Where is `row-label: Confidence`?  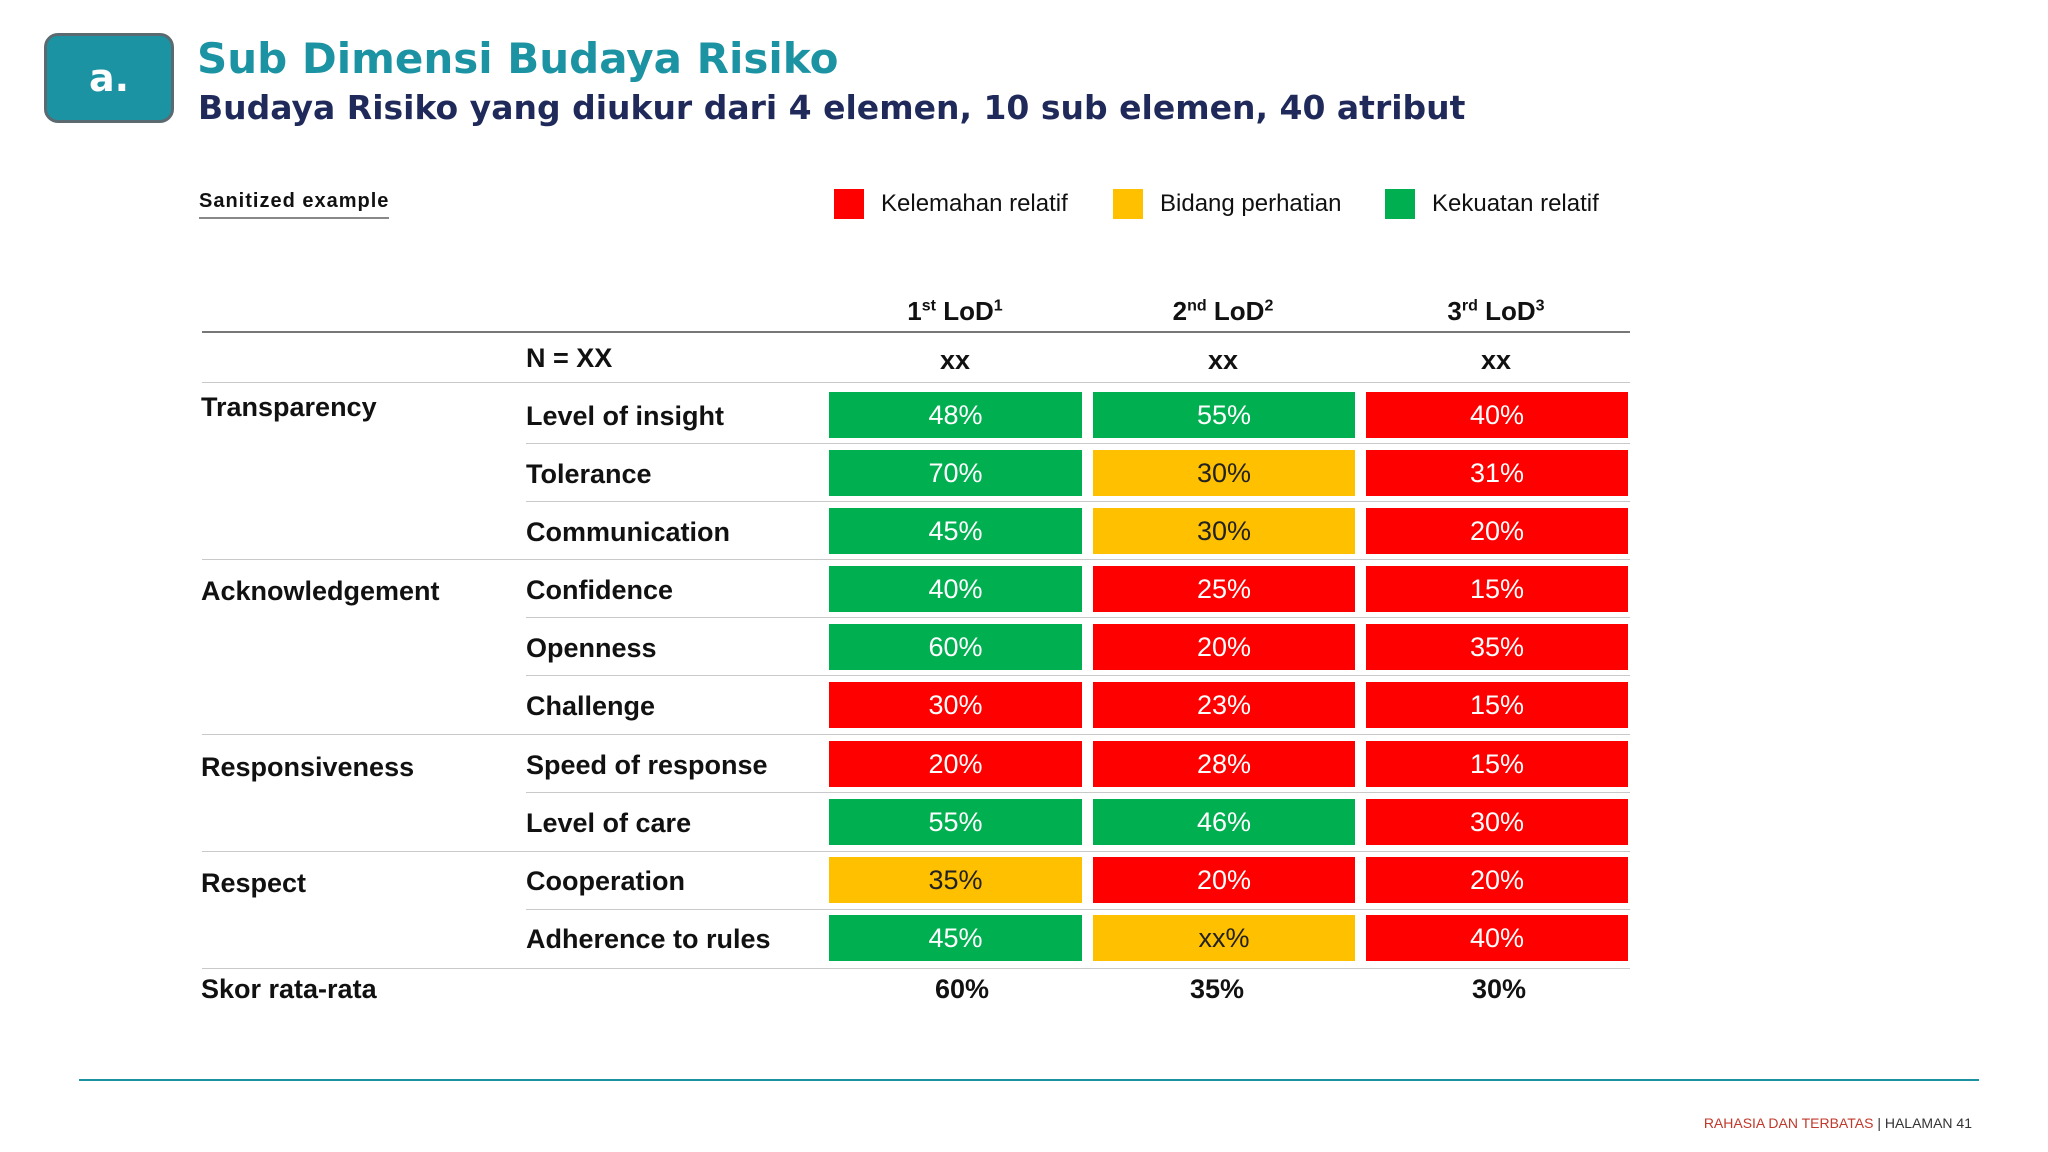 row-label: Confidence is located at coordinates (600, 590).